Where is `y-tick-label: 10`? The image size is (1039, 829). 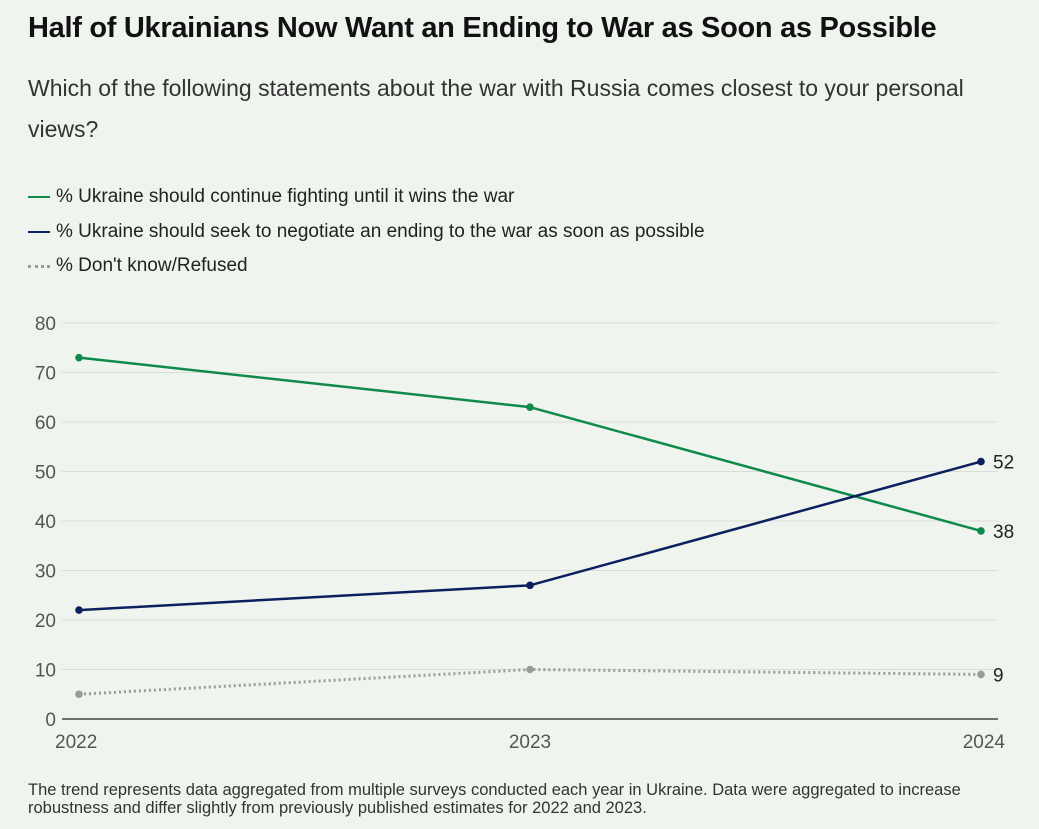 y-tick-label: 10 is located at coordinates (45, 671).